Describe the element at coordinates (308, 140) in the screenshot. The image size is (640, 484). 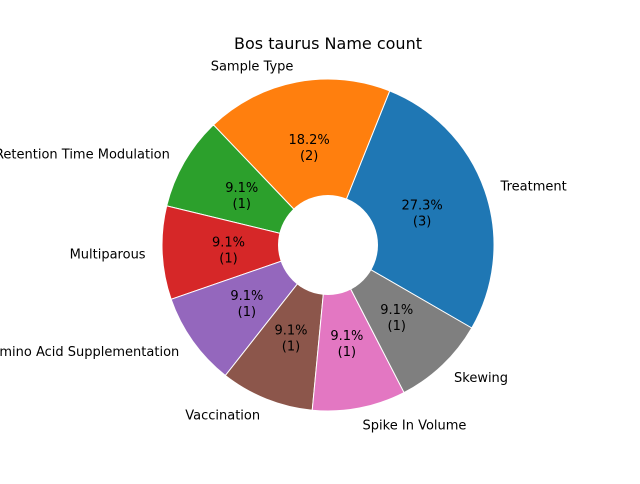
I see `percent-label-sample-type: 18.2%` at that location.